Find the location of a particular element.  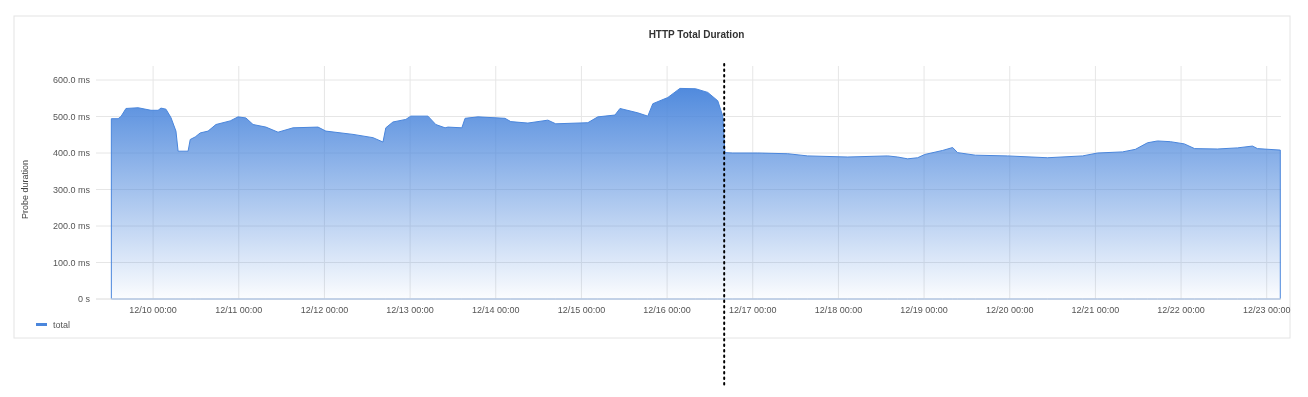

x-tick-label: 12/22 00:00 is located at coordinates (1181, 310).